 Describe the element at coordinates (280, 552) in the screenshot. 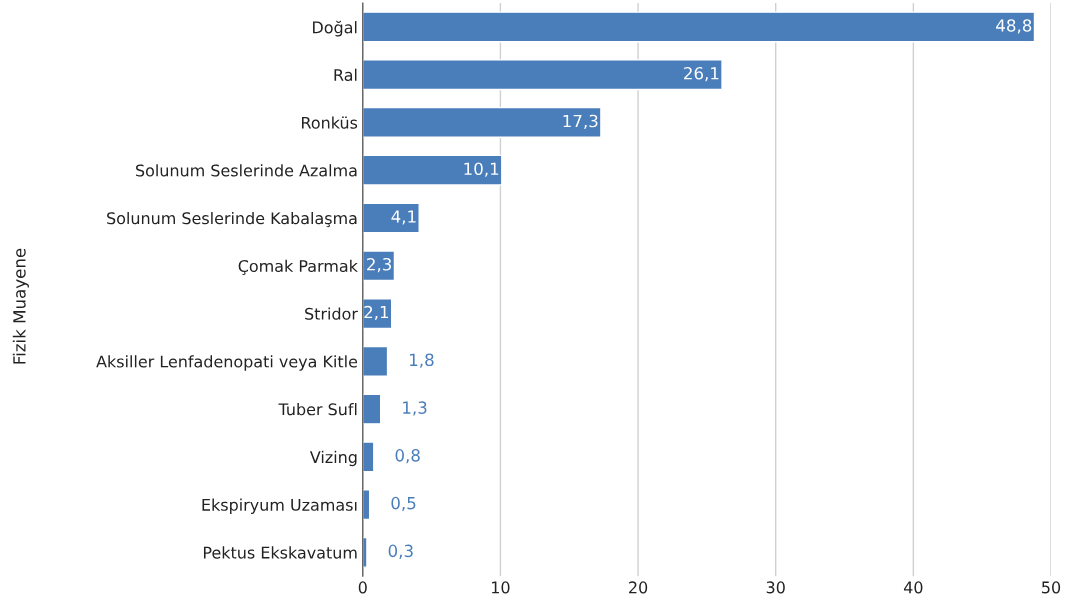

I see `y-tick-label: Pektus Ekskavatum` at that location.